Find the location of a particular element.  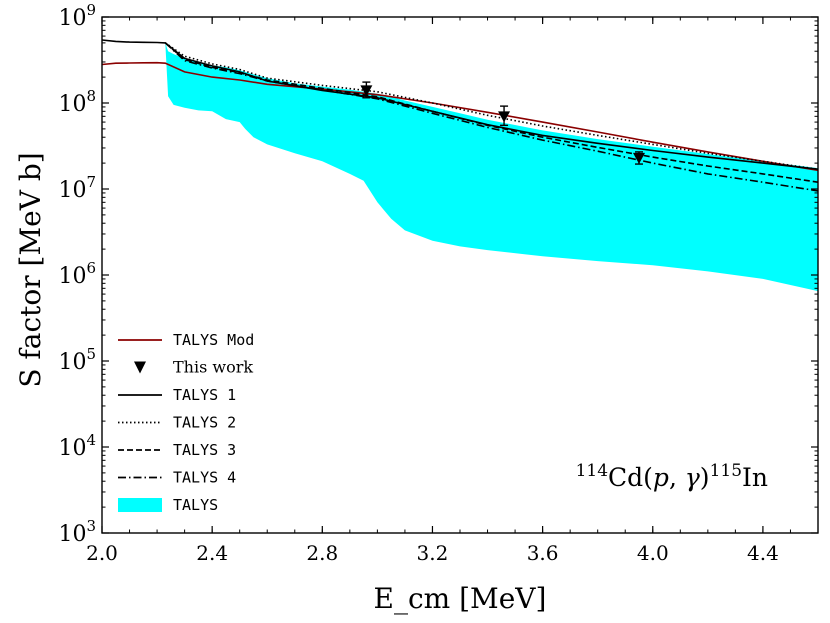

reaction-product: In is located at coordinates (755, 477).